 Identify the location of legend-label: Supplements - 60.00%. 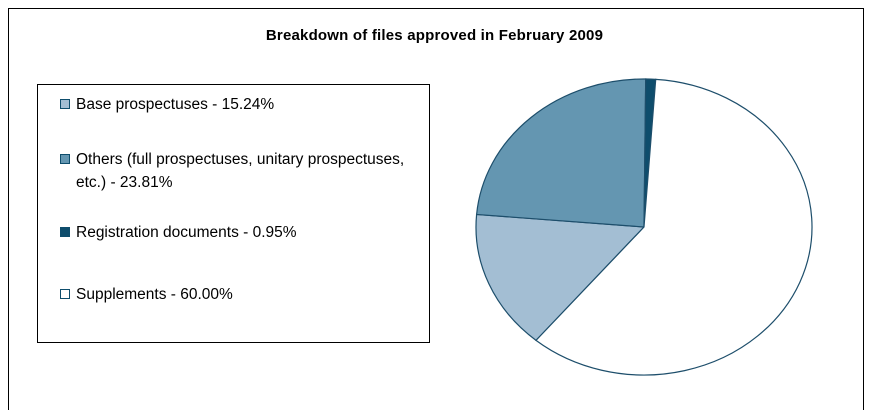
(154, 294).